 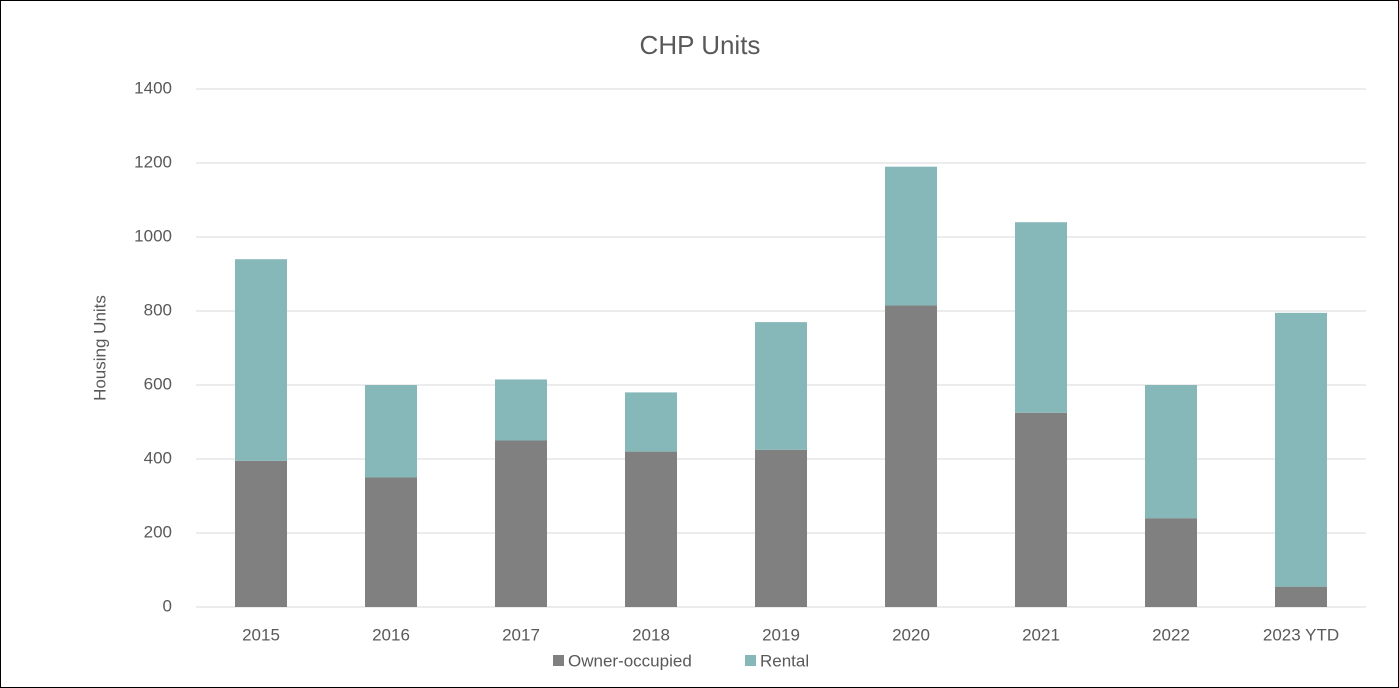 What do you see at coordinates (1171, 634) in the screenshot?
I see `x-tick-label: 2022` at bounding box center [1171, 634].